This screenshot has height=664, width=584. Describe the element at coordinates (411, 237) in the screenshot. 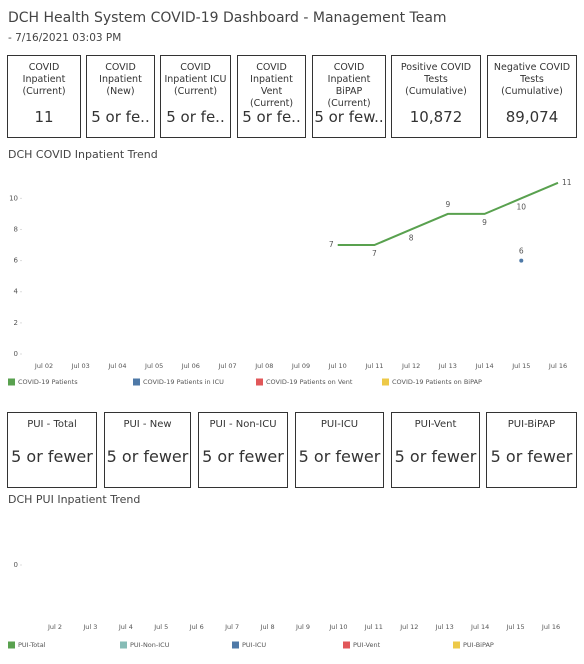

I see `data-label: 8` at that location.